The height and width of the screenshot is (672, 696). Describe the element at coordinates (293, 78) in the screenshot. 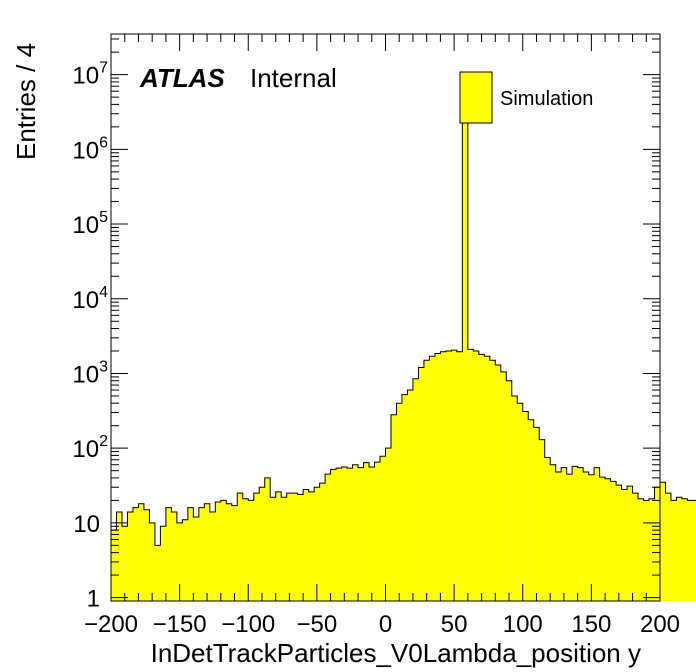

I see `atlas-status: Internal` at that location.